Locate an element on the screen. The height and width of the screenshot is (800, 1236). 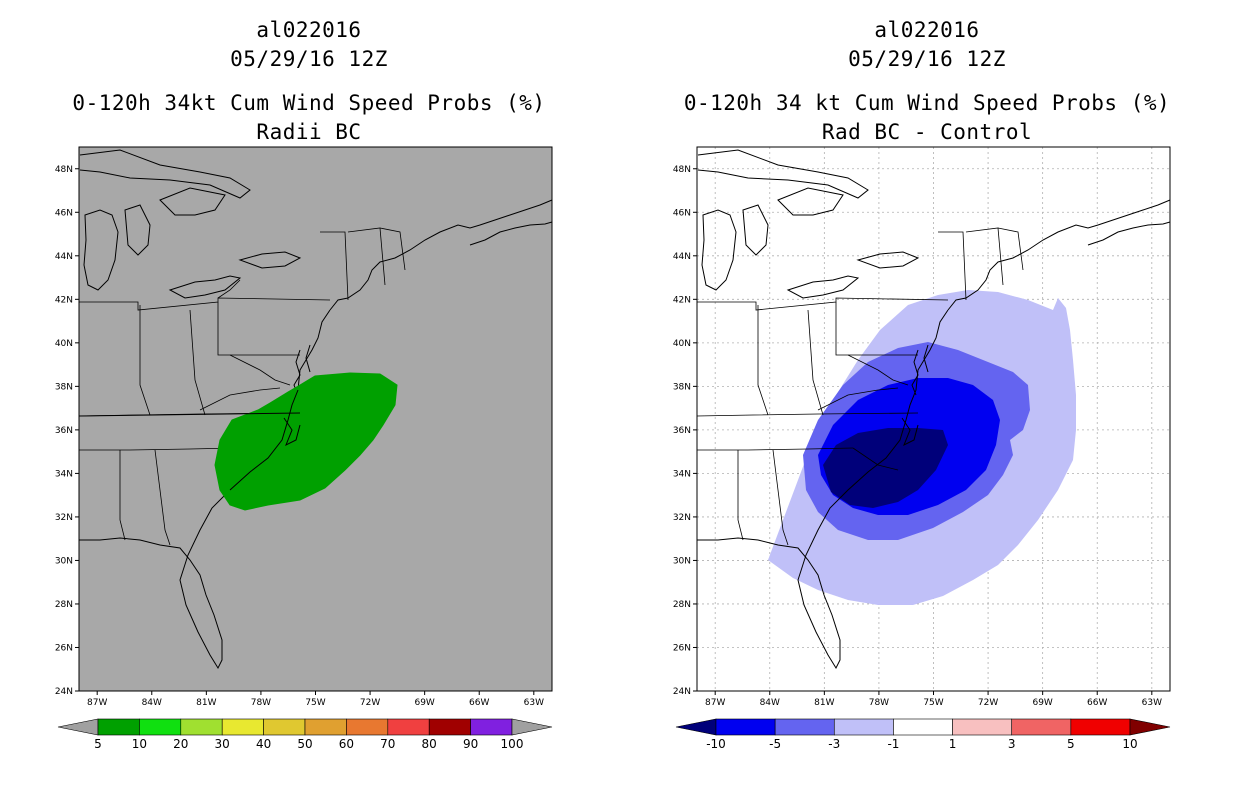
right-lon-axis: 87W 84W 81W 78W 75W 72W 69W 66W 63W is located at coordinates (933, 699).